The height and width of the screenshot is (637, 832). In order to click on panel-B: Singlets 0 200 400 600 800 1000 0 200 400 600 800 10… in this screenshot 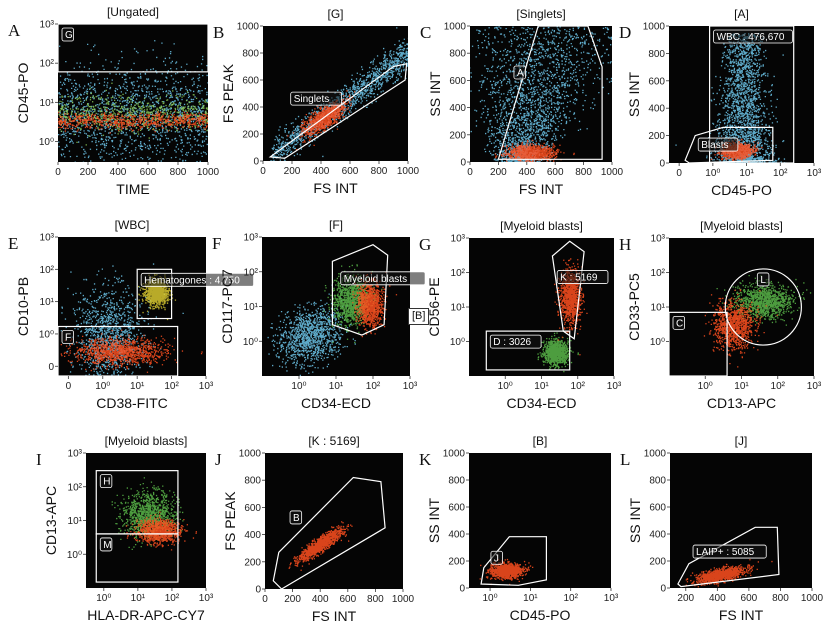, I will do `click(316, 101)`.